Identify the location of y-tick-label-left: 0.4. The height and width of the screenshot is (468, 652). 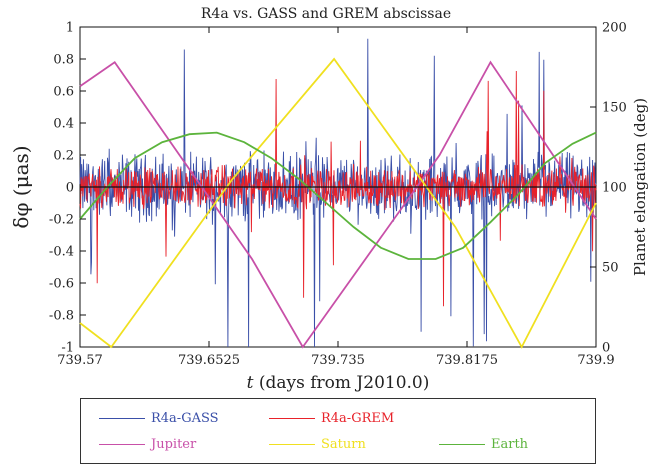
(63, 124).